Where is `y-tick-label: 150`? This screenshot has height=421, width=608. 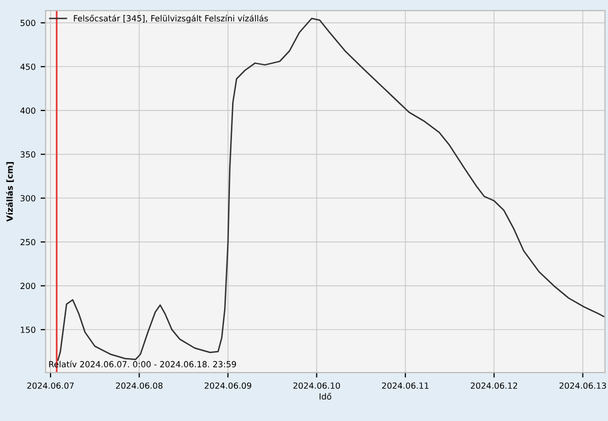
y-tick-label: 150 is located at coordinates (28, 329).